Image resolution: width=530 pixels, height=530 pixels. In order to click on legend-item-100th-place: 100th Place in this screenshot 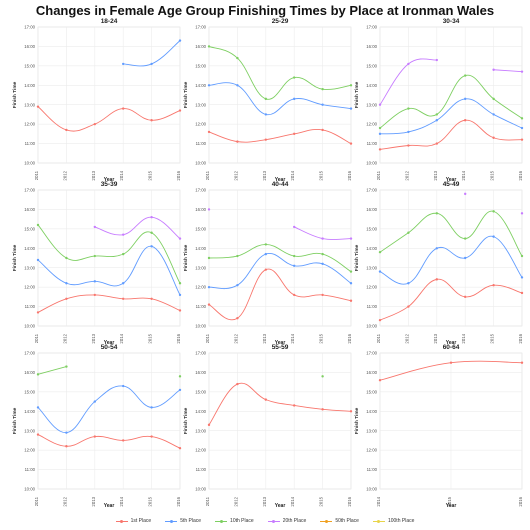, I will do `click(393, 521)`.